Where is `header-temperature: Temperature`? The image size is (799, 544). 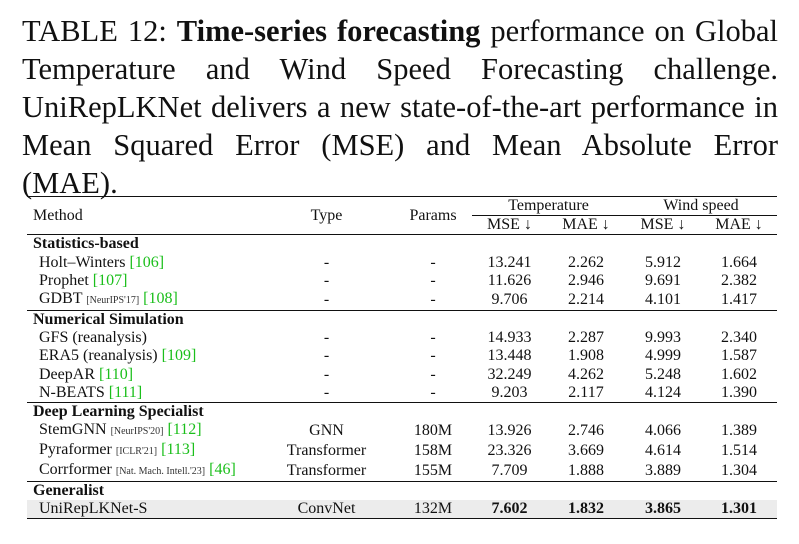
header-temperature: Temperature is located at coordinates (548, 206).